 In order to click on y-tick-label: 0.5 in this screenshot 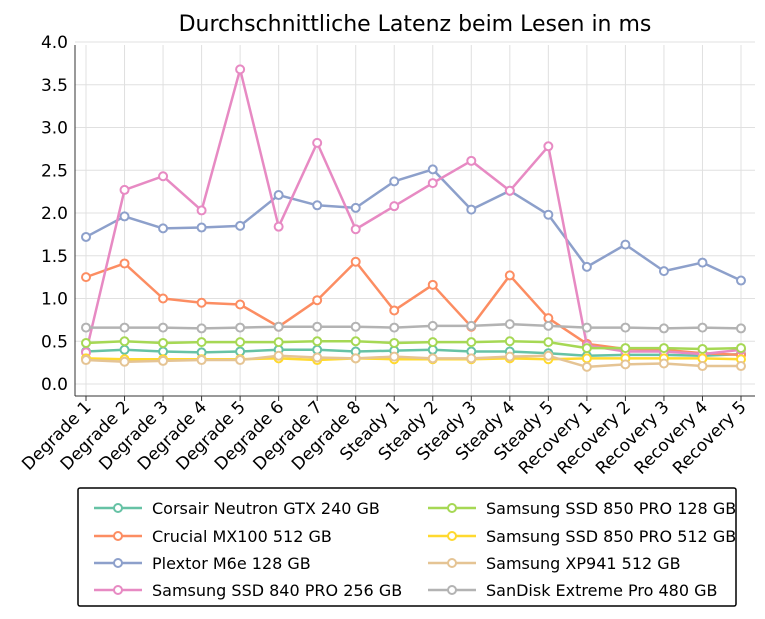, I will do `click(54, 342)`.